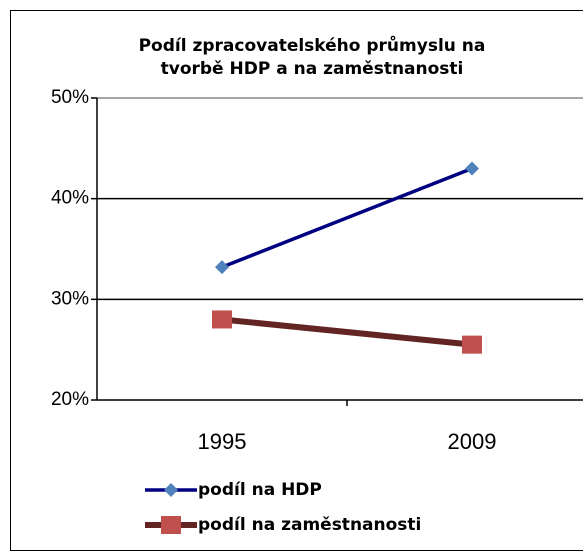  Describe the element at coordinates (312, 69) in the screenshot. I see `chart-title: tvorbě HDP a na zaměstnanosti` at that location.